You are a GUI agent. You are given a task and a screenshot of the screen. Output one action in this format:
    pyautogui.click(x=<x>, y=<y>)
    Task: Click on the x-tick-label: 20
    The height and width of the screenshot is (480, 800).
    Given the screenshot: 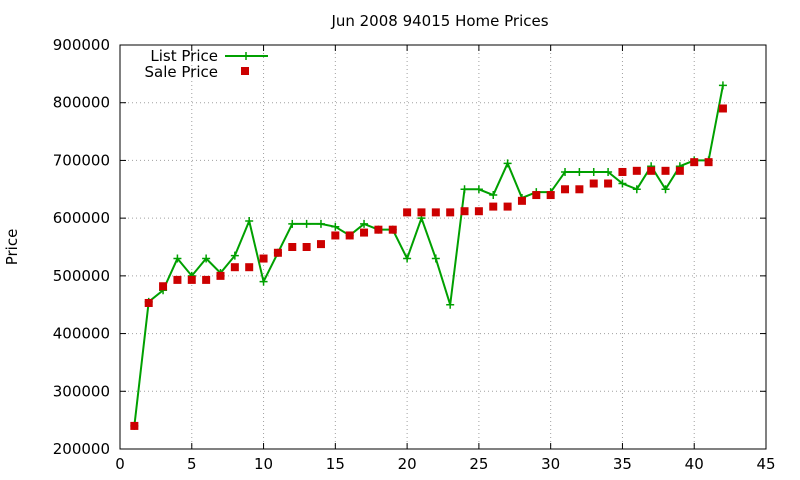 What is the action you would take?
    pyautogui.click(x=407, y=464)
    